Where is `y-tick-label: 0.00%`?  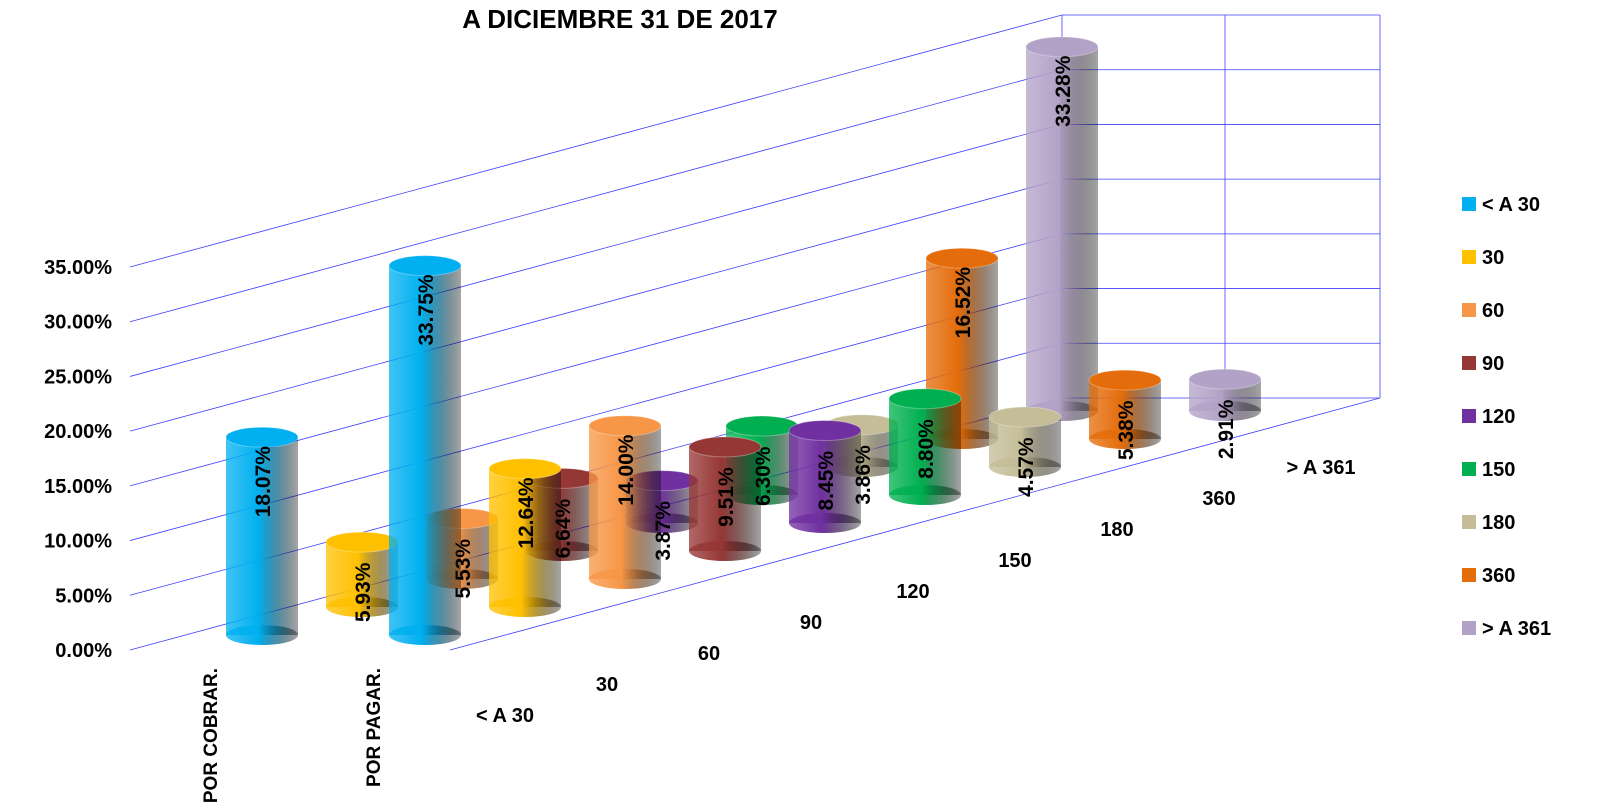
y-tick-label: 0.00% is located at coordinates (83, 651).